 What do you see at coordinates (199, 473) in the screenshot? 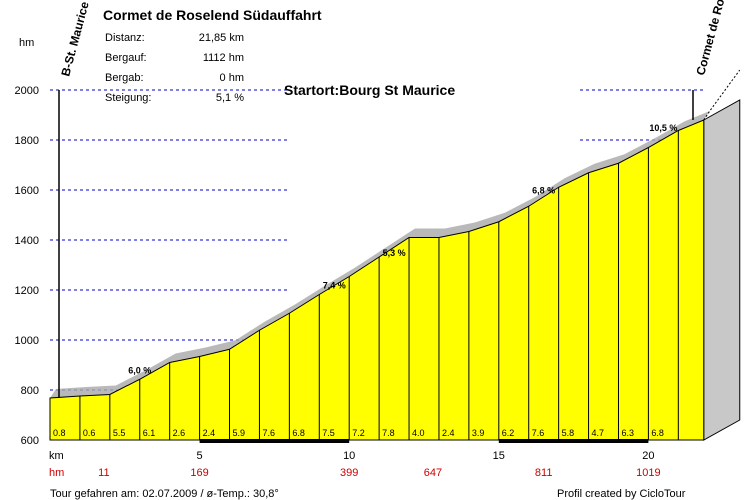
I see `hm-row-value: 169` at bounding box center [199, 473].